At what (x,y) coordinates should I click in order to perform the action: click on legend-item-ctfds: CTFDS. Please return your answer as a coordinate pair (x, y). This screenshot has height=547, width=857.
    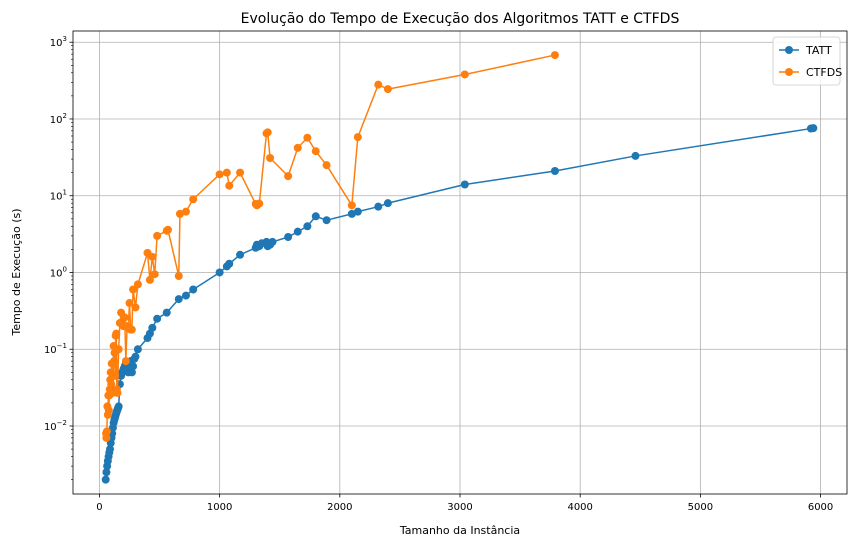
    Looking at the image, I should click on (810, 72).